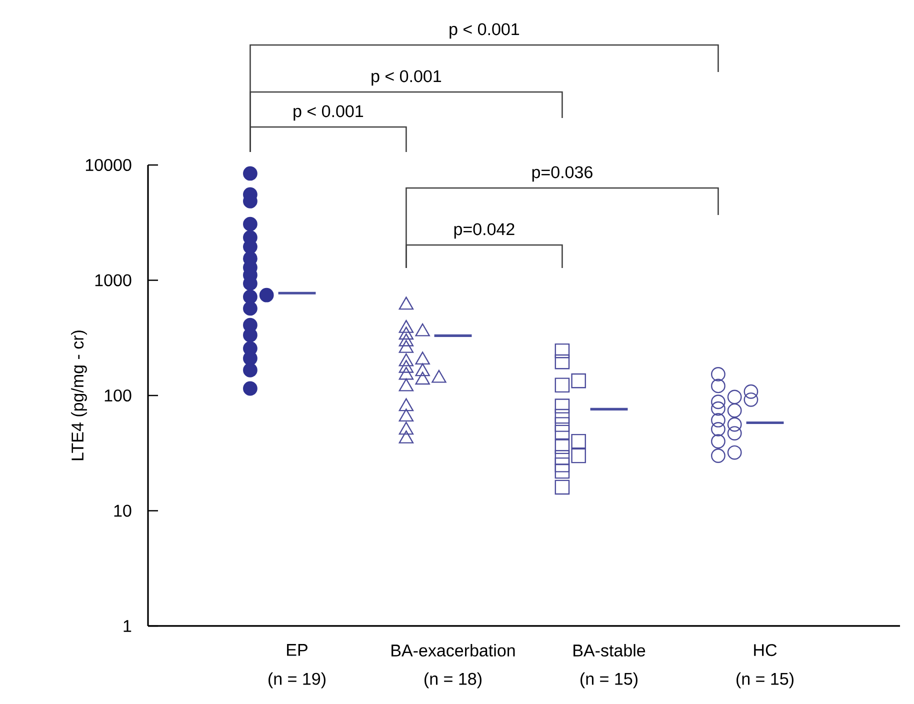  What do you see at coordinates (765, 650) in the screenshot?
I see `x-tick-label: HC` at bounding box center [765, 650].